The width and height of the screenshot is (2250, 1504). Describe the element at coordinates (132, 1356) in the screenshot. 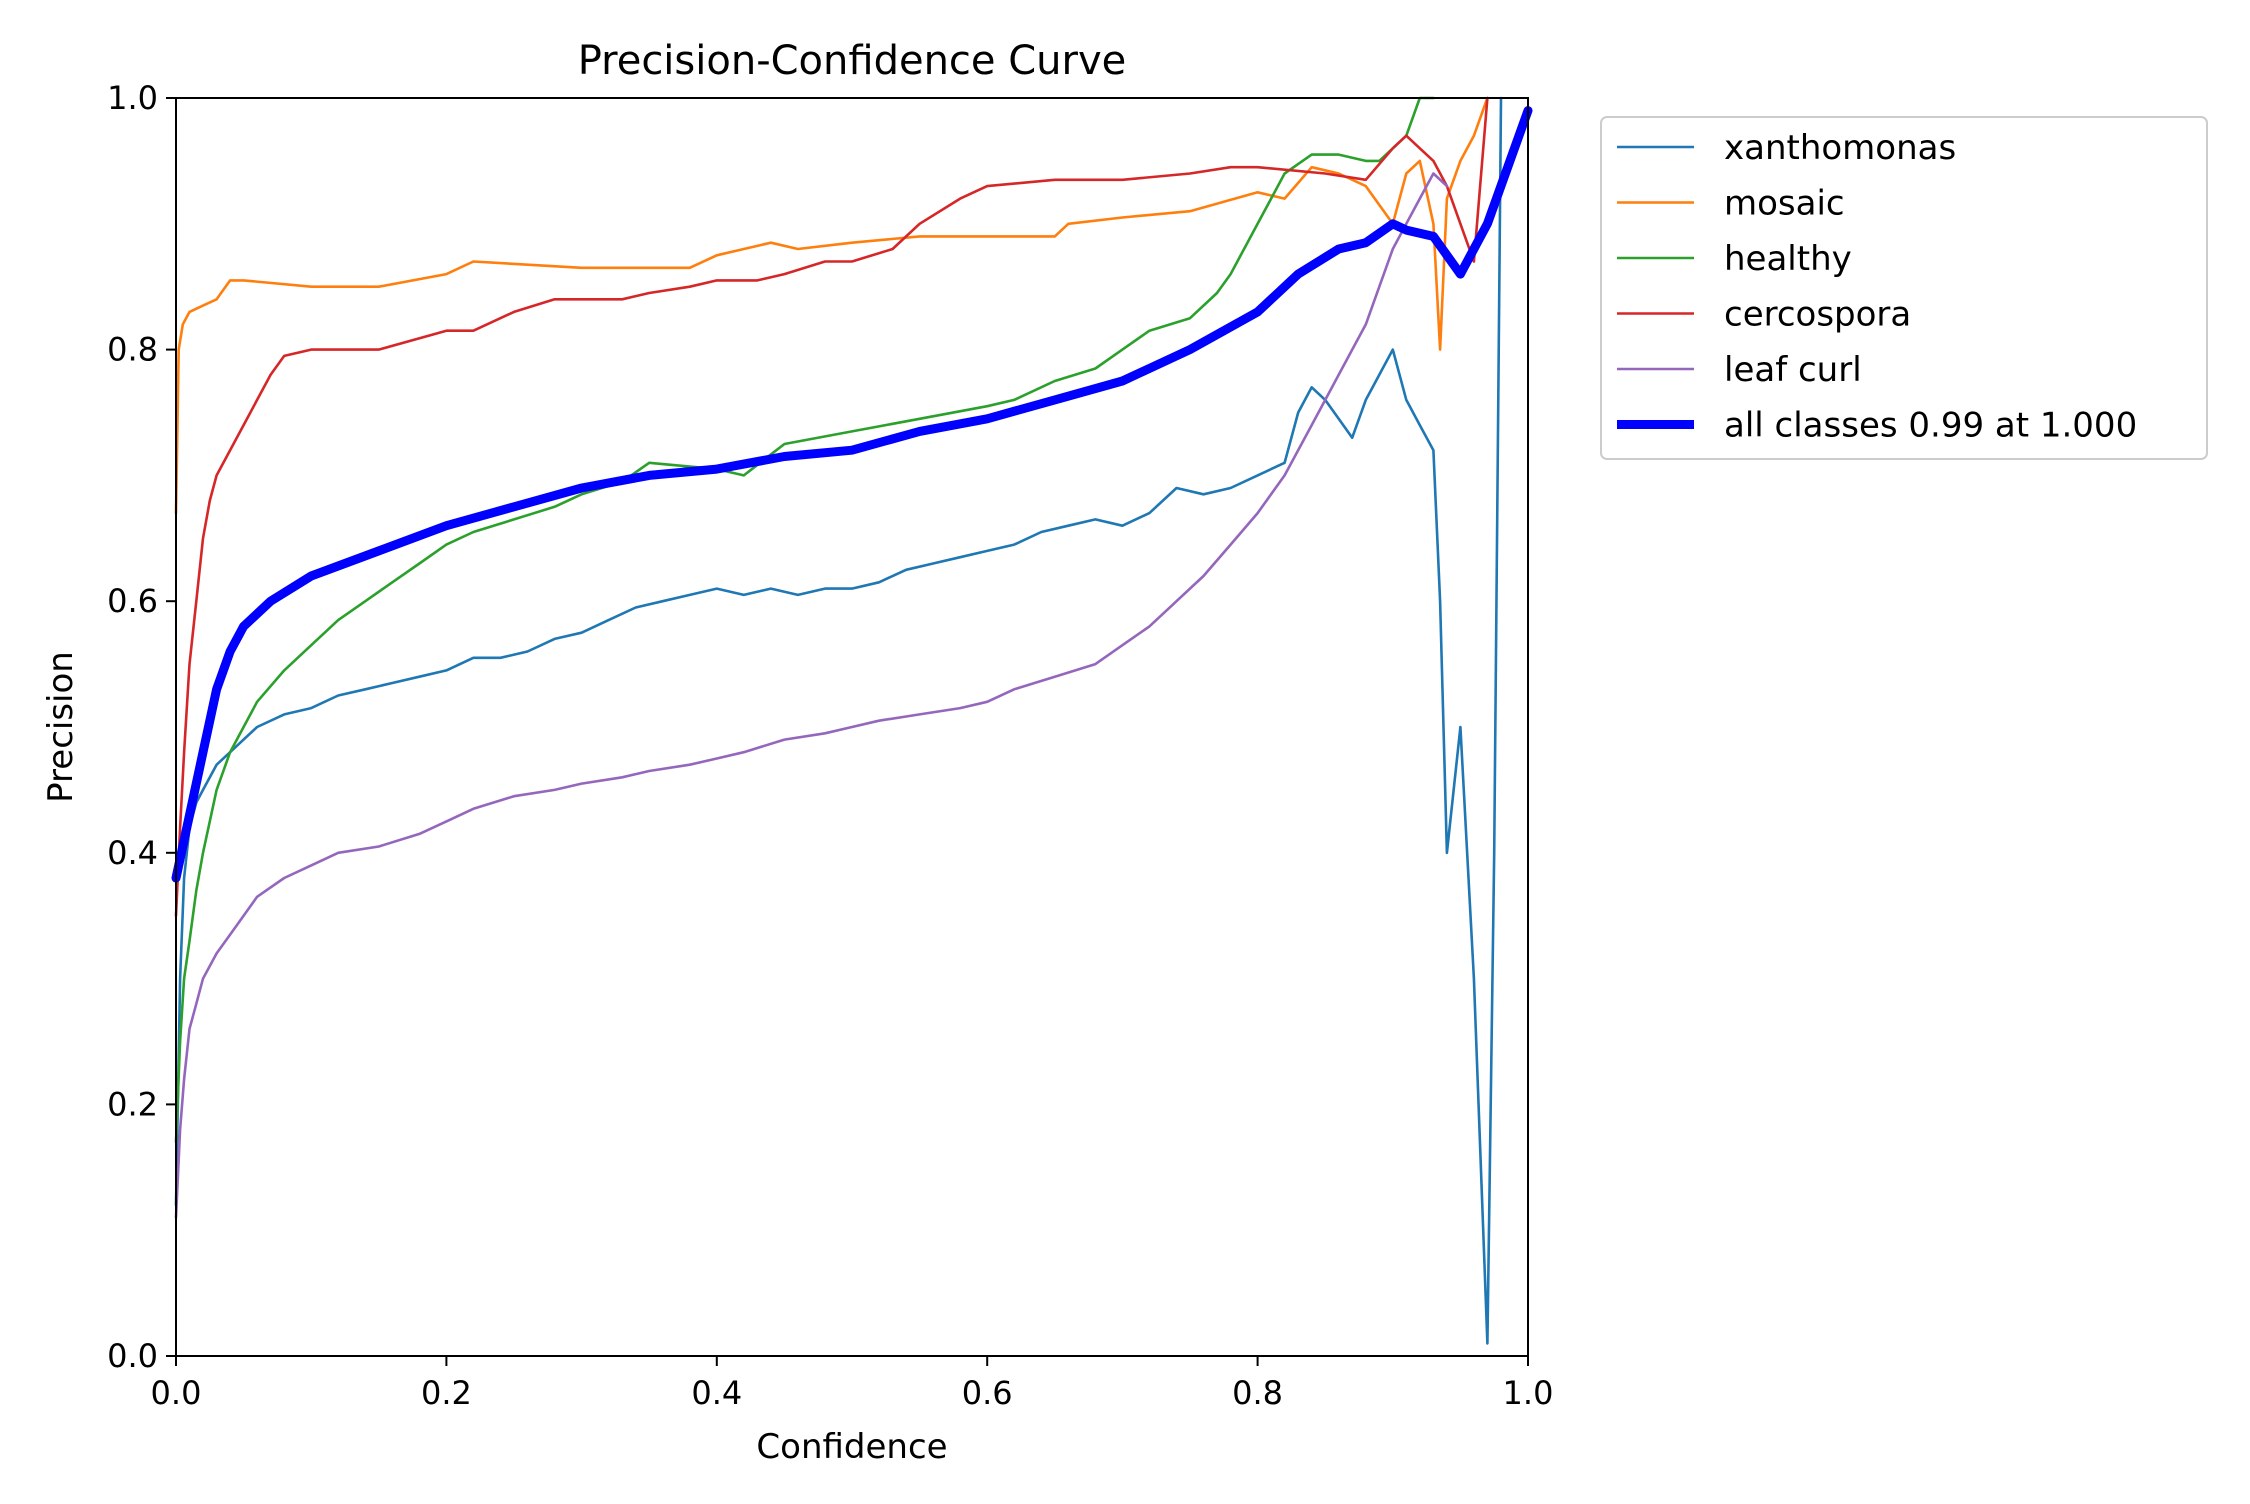

I see `y-tick-label: 0.0` at that location.